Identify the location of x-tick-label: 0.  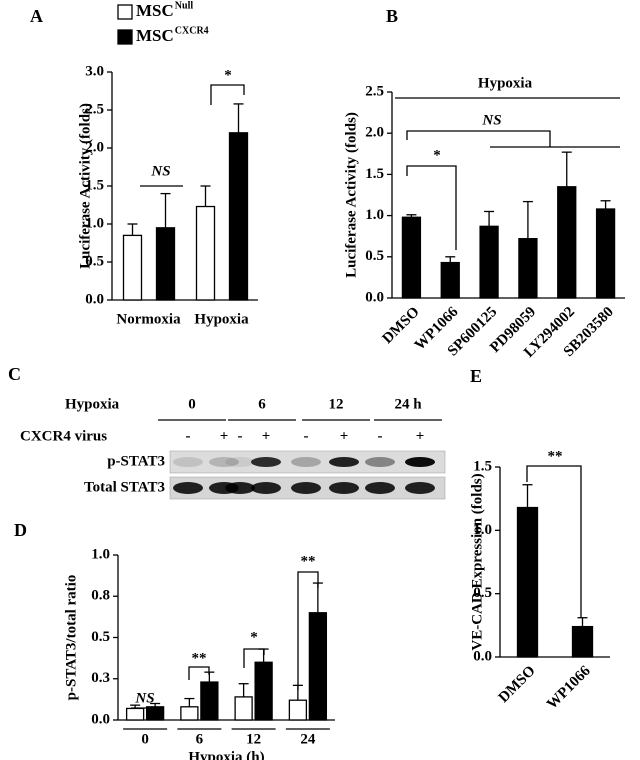
(145, 739).